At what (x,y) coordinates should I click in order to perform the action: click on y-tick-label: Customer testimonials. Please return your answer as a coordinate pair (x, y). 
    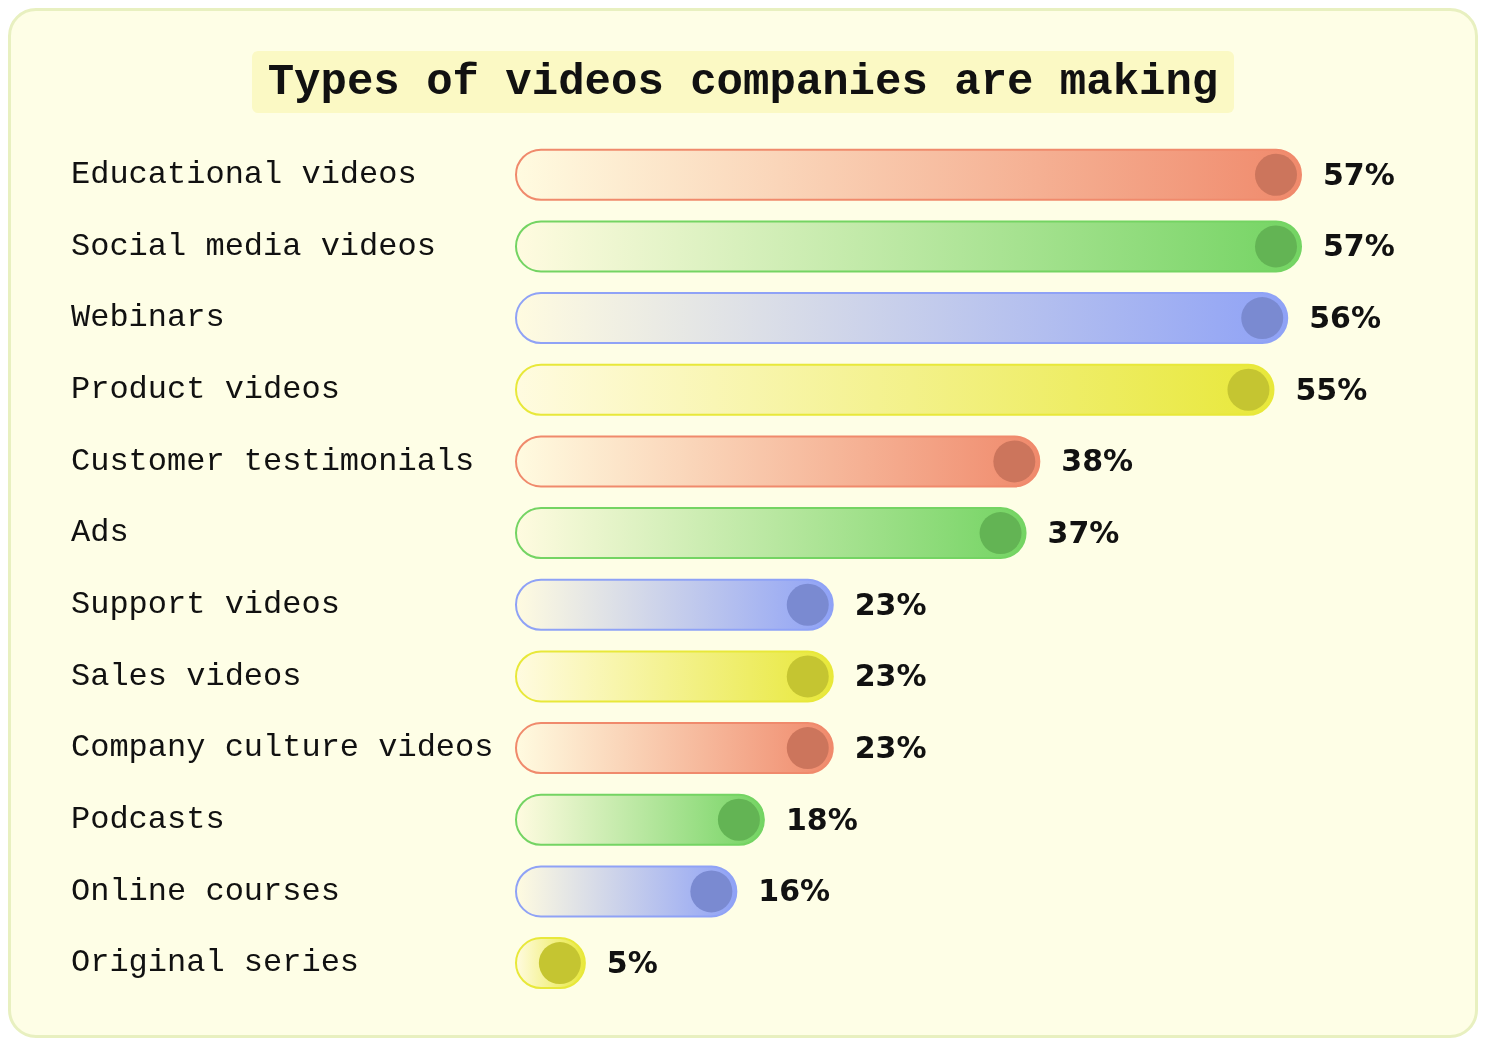
    Looking at the image, I should click on (273, 461).